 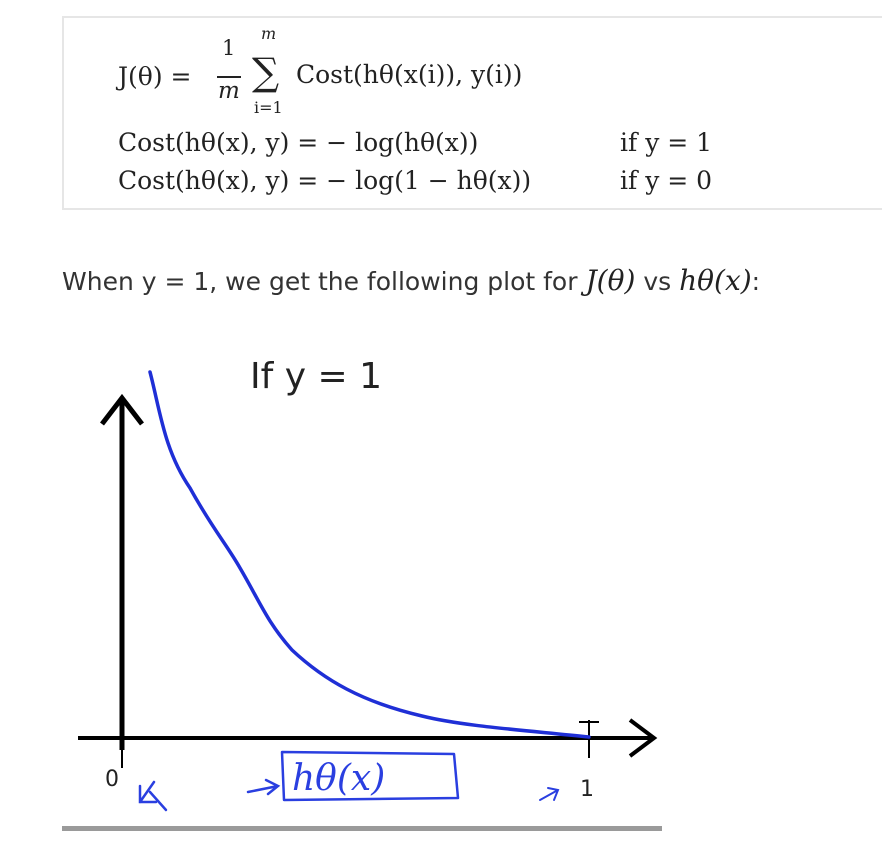 What do you see at coordinates (409, 74) in the screenshot?
I see `sum-body: Cost(hθ(x(i)), y(i))` at bounding box center [409, 74].